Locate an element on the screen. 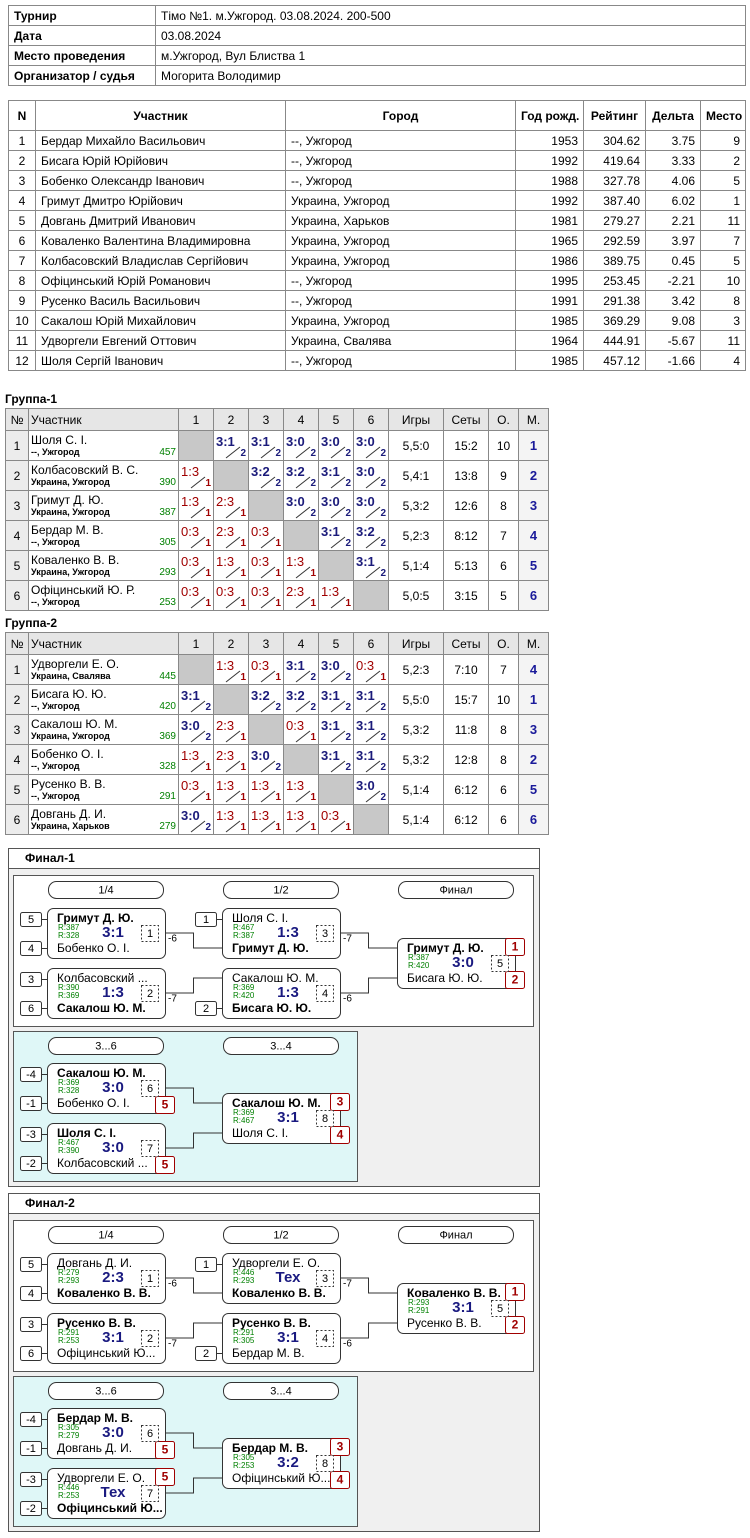  column-header: 1 is located at coordinates (196, 643).